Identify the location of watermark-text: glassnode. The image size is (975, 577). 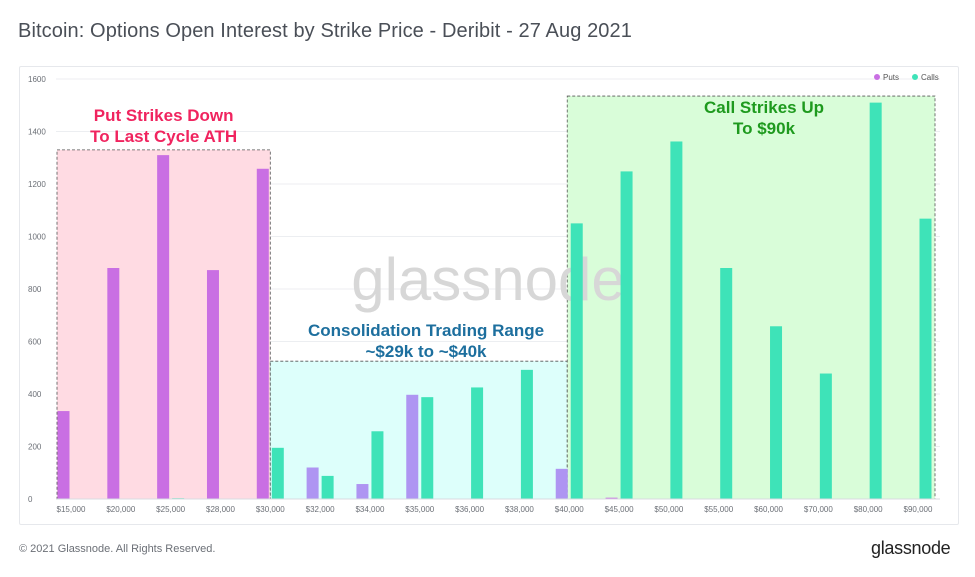
(488, 279).